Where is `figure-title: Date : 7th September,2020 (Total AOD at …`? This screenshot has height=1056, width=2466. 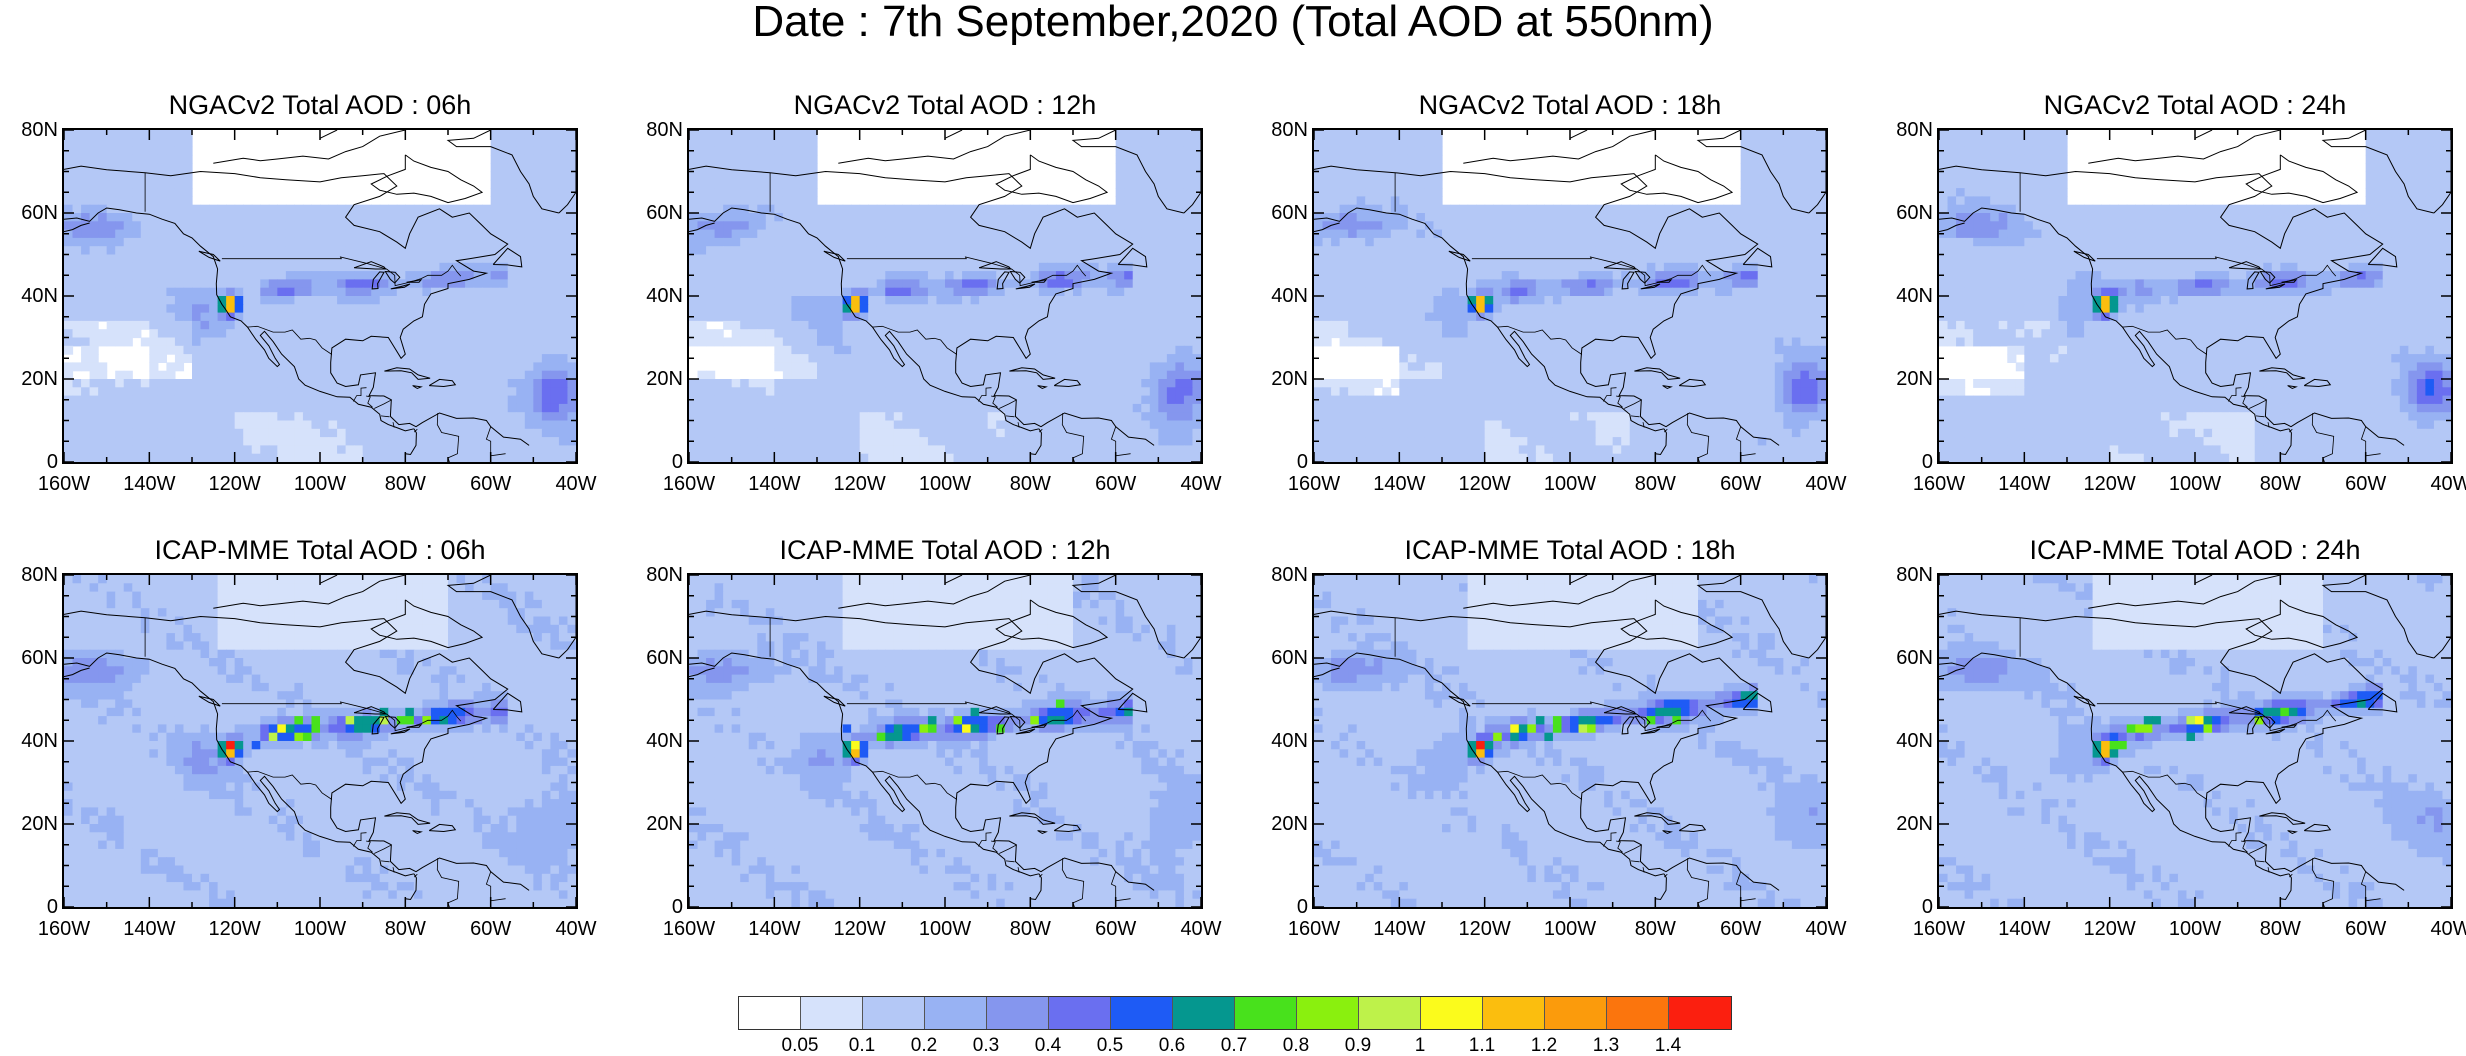 figure-title: Date : 7th September,2020 (Total AOD at … is located at coordinates (1233, 23).